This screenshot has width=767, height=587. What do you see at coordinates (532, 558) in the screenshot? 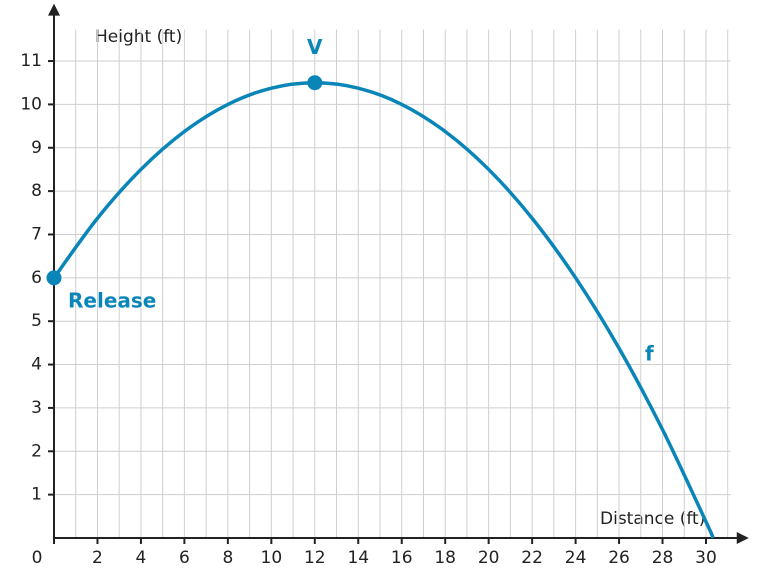
I see `x-tick-label: 22` at bounding box center [532, 558].